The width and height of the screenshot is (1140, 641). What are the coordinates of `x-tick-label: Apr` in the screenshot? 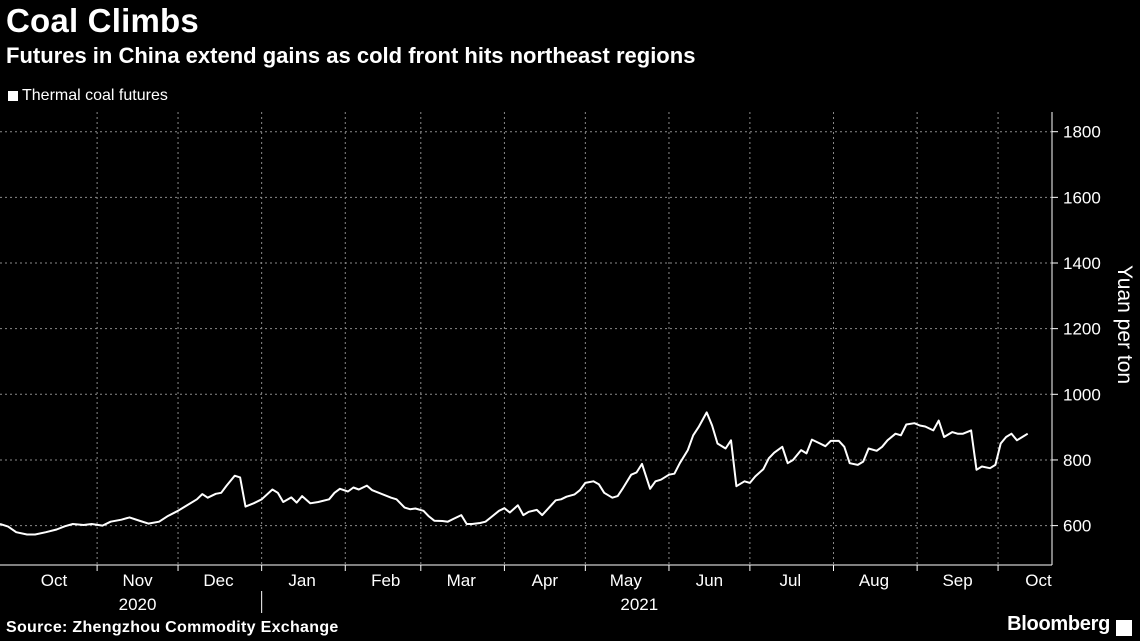 It's located at (545, 580).